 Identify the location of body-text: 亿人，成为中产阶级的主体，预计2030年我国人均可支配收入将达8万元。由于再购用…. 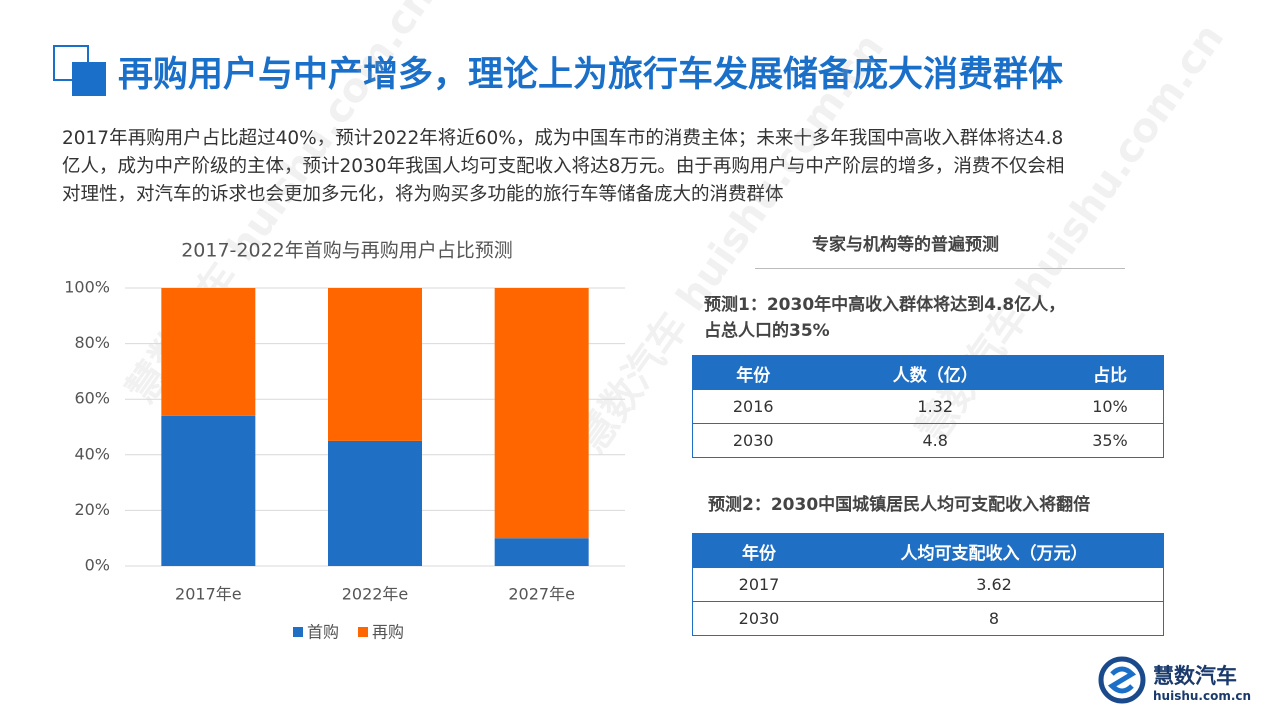
(563, 166).